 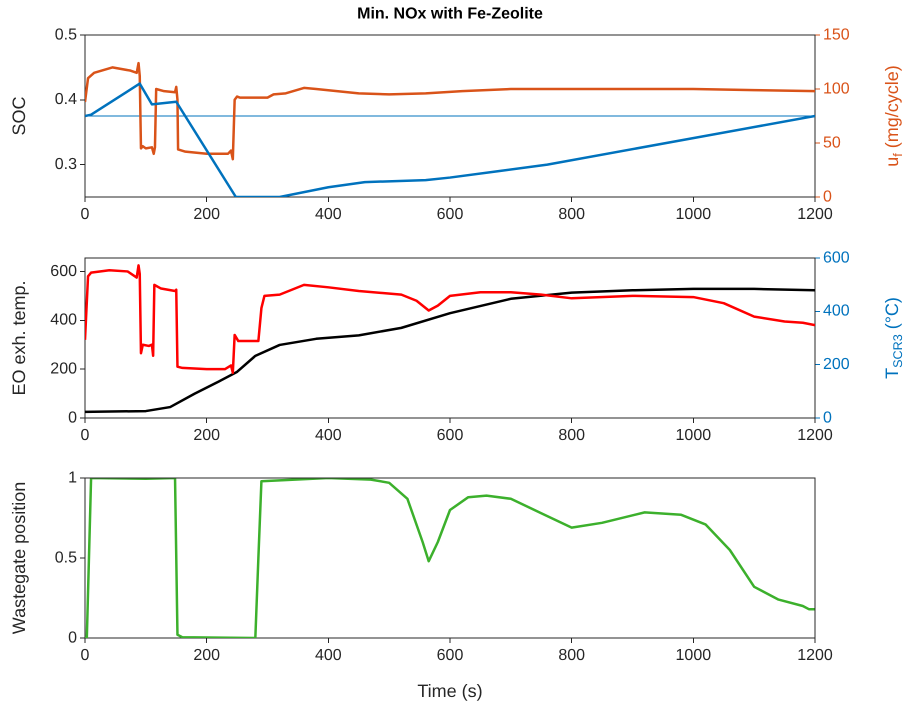 What do you see at coordinates (450, 13) in the screenshot?
I see `chart-title: Min. NOx with Fe-Zeolite` at bounding box center [450, 13].